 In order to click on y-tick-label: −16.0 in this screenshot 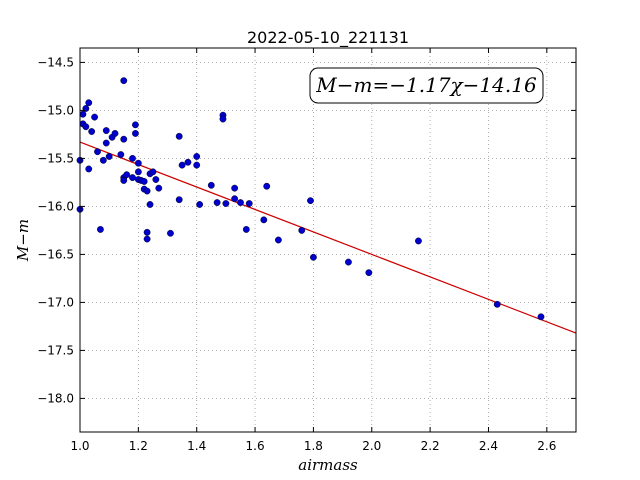, I will do `click(55, 206)`.